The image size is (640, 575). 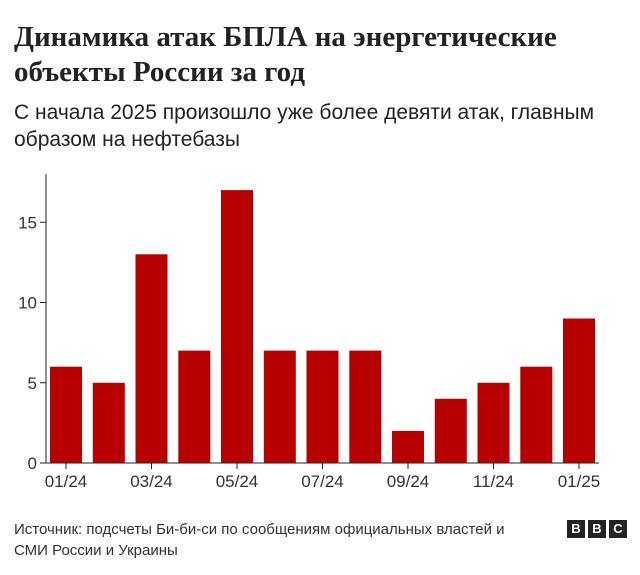 I want to click on bbc-logo: B B C, so click(x=597, y=529).